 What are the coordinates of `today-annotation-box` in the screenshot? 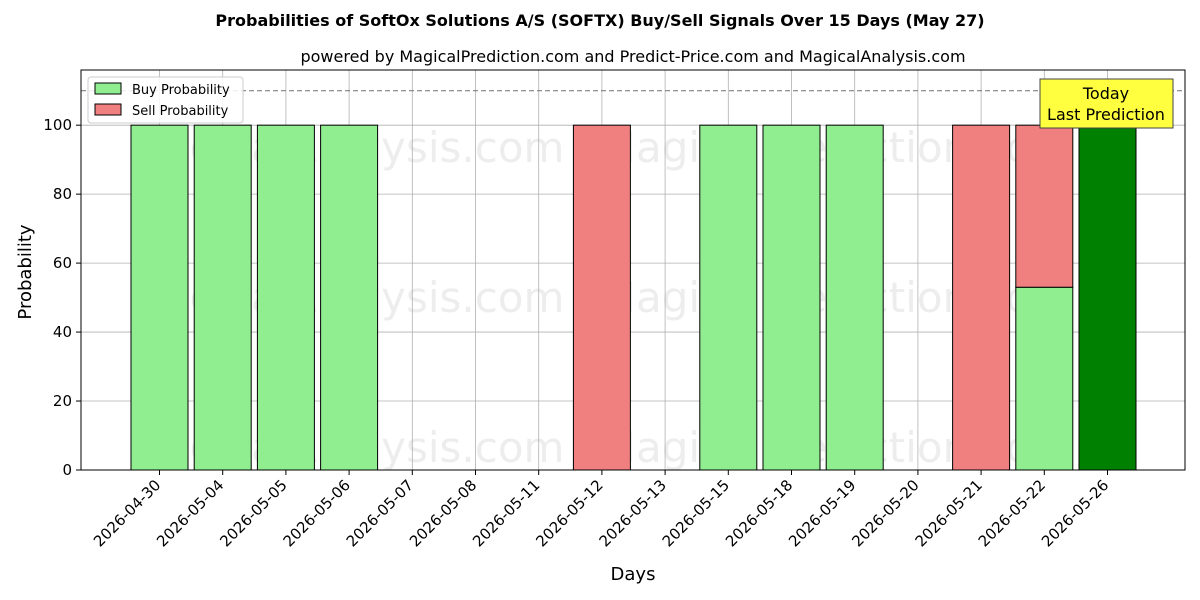 It's located at (1106, 103).